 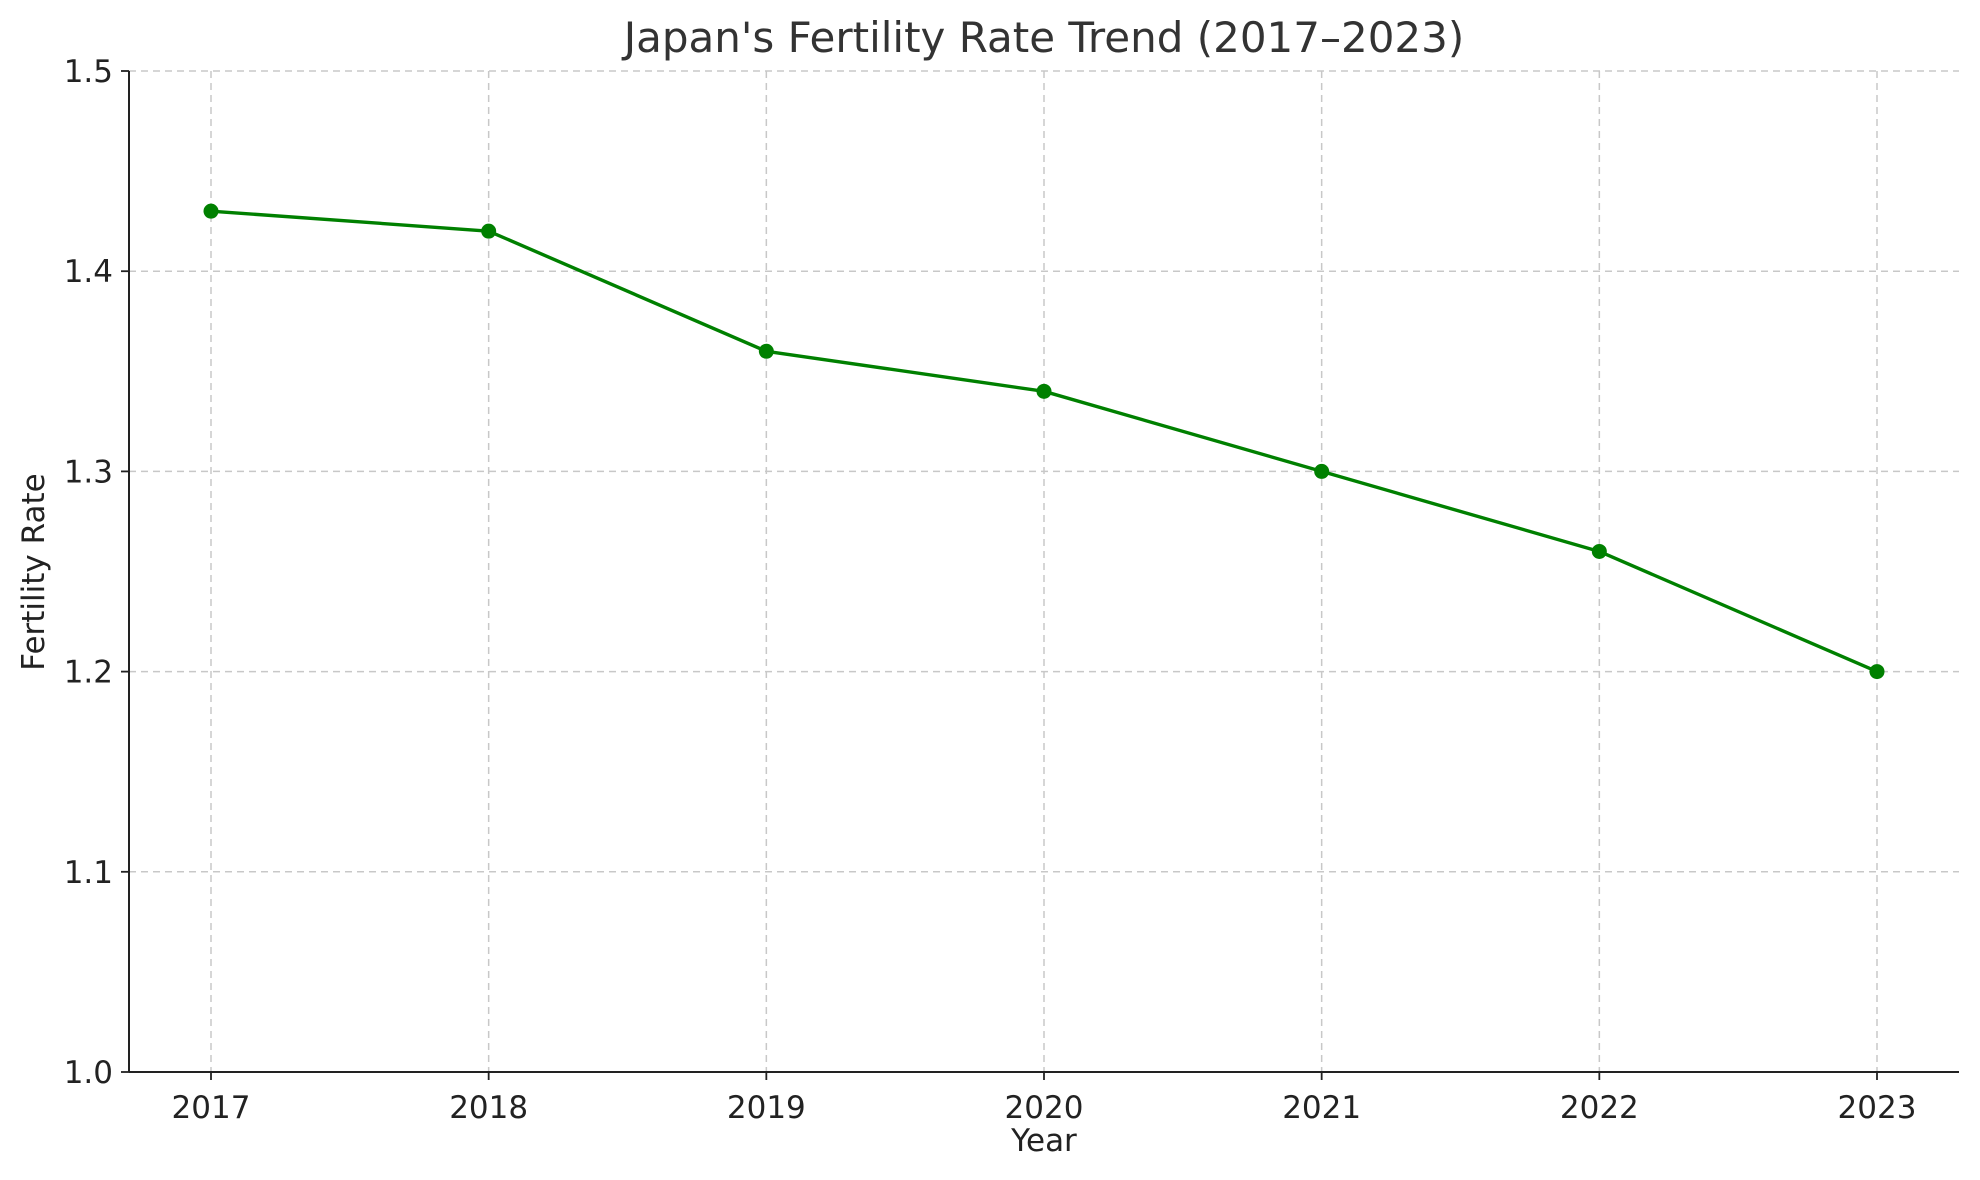 What do you see at coordinates (1321, 1108) in the screenshot?
I see `x-tick-label: 2021` at bounding box center [1321, 1108].